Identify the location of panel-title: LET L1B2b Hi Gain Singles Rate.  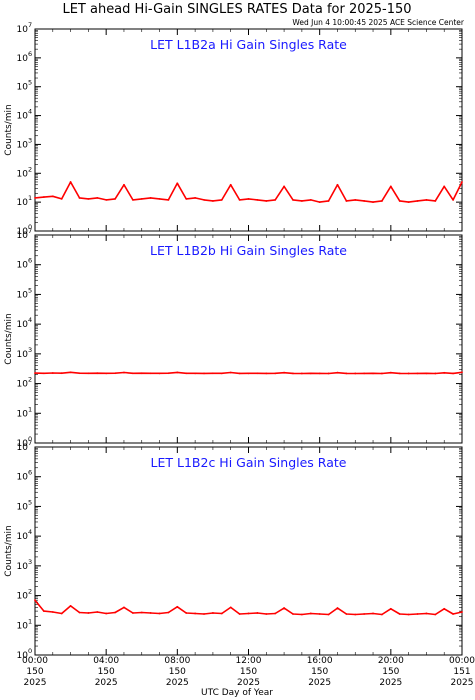
(248, 250).